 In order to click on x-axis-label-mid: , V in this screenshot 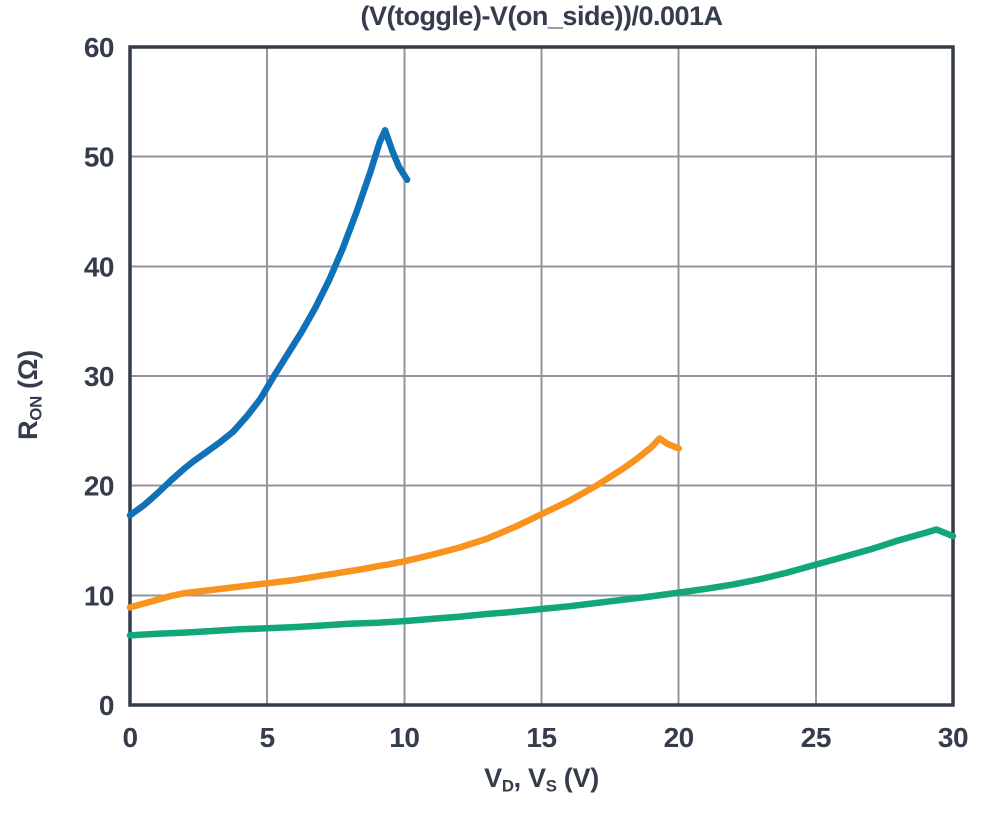, I will do `click(529, 778)`.